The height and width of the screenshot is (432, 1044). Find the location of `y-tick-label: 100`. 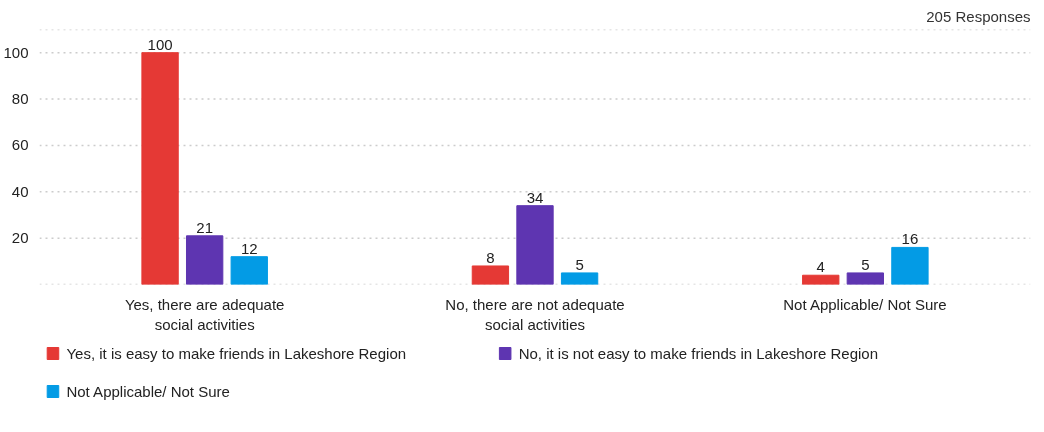

y-tick-label: 100 is located at coordinates (16, 52).